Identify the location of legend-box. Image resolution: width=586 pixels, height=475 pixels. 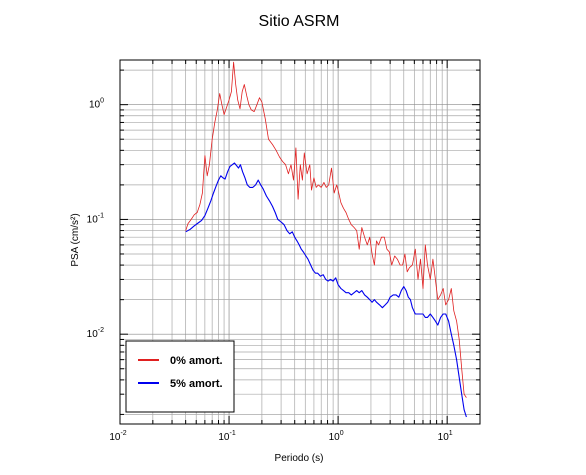
(180, 376).